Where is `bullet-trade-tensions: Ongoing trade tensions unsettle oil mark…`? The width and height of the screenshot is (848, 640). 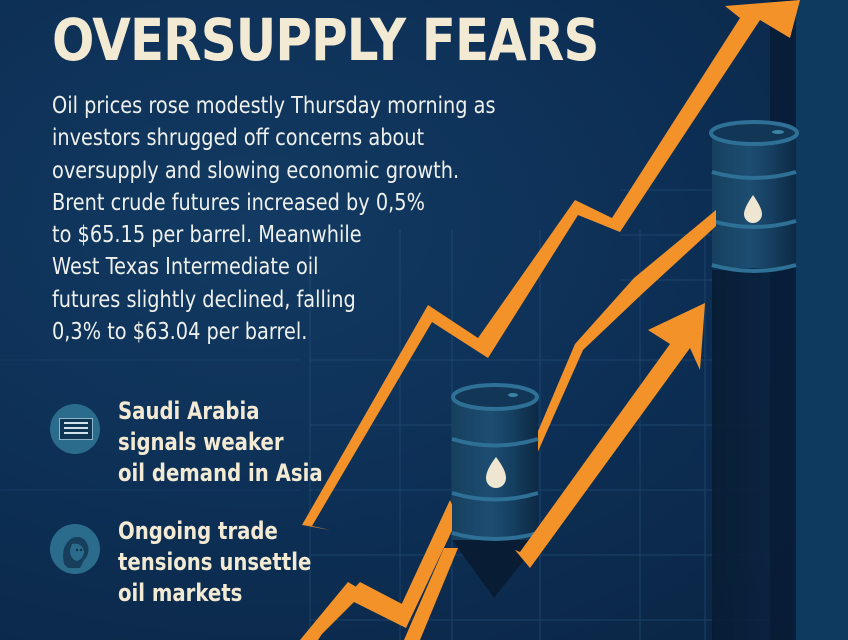 bullet-trade-tensions: Ongoing trade tensions unsettle oil mark… is located at coordinates (202, 562).